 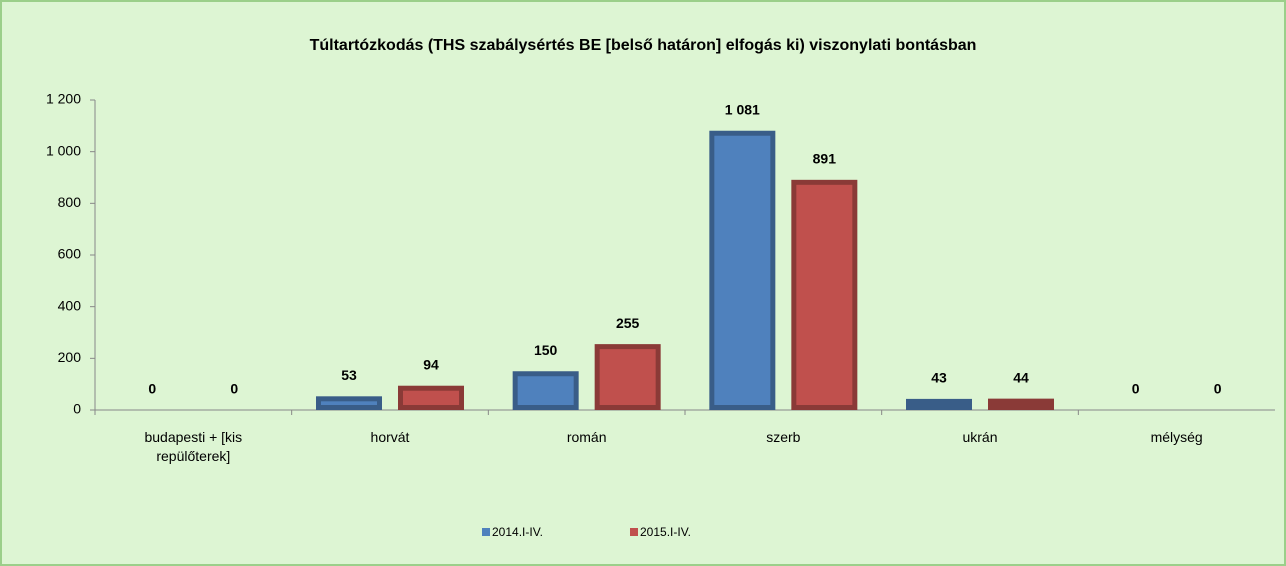 What do you see at coordinates (193, 446) in the screenshot?
I see `x-tick-label: budapesti + [kis repülőterek]` at bounding box center [193, 446].